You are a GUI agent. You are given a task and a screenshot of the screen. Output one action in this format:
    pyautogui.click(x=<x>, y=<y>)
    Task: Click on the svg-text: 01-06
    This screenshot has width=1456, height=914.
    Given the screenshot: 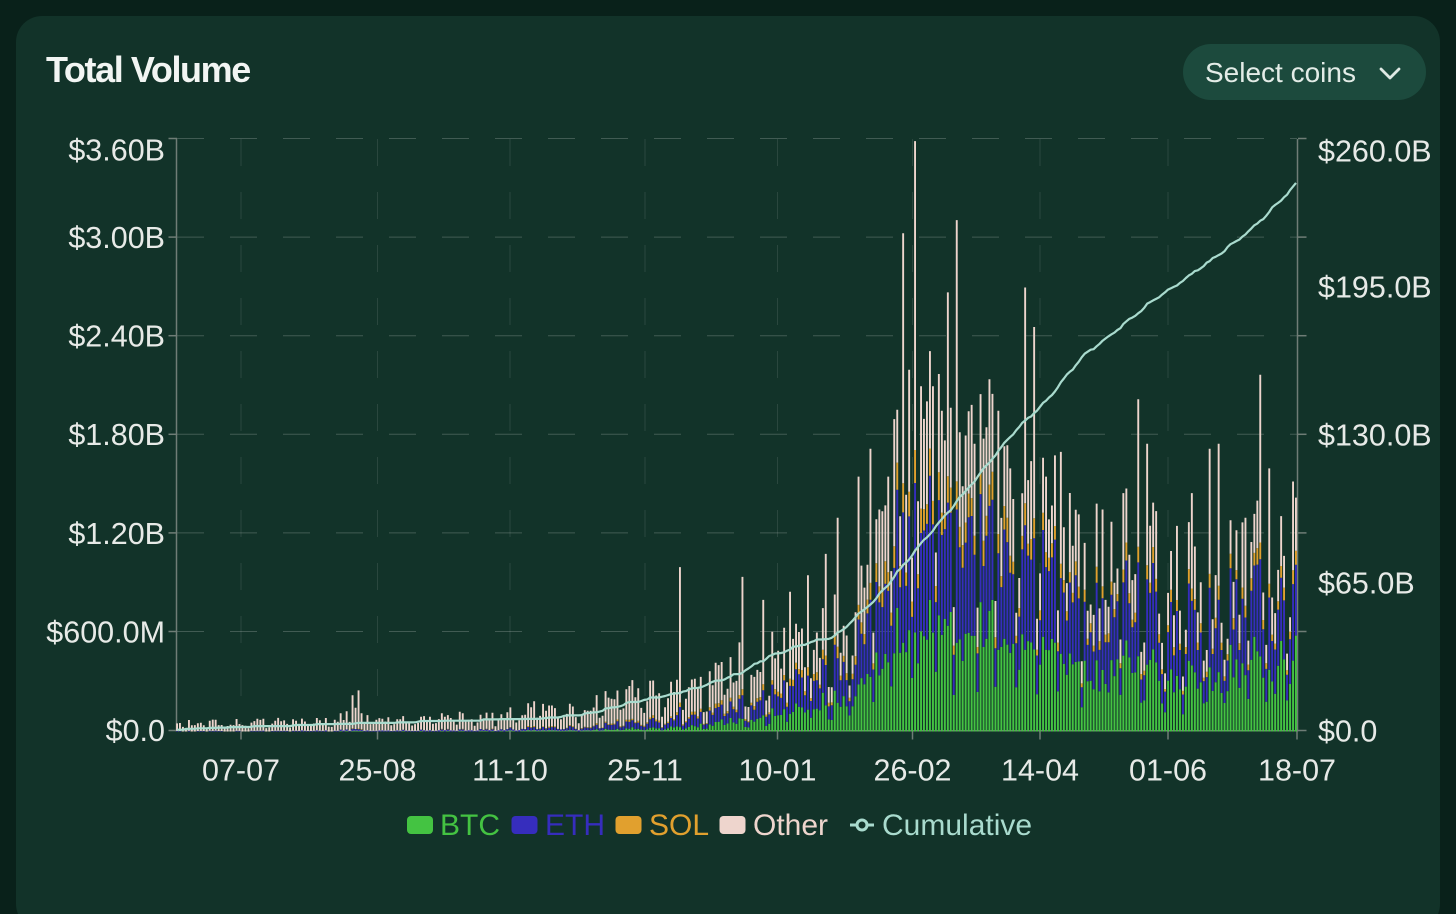 What is the action you would take?
    pyautogui.click(x=1168, y=770)
    